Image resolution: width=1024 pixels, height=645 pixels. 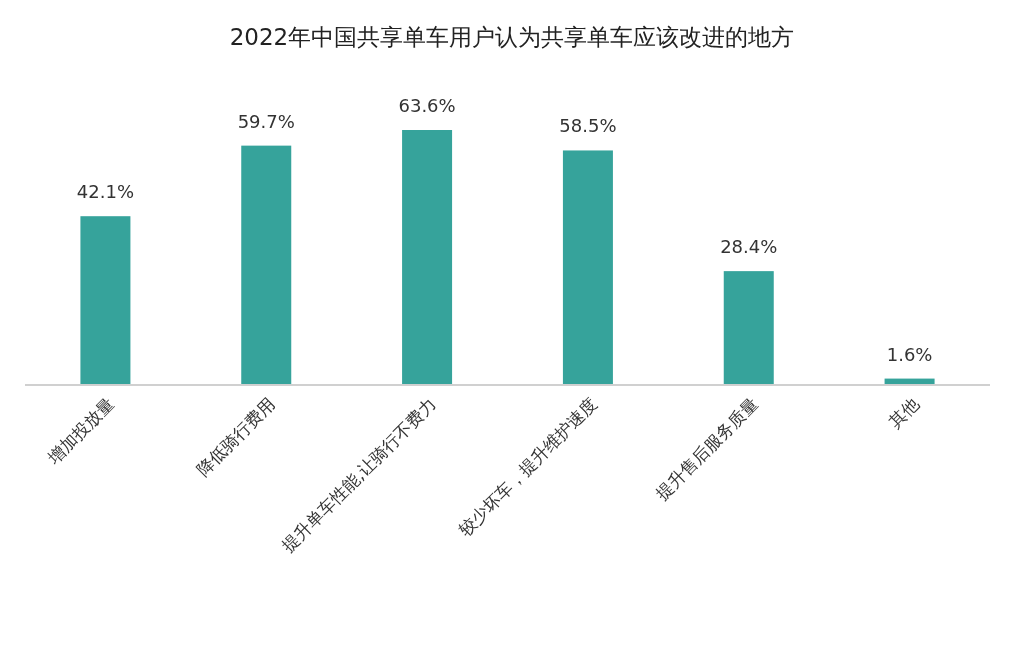 I want to click on data-label: 42.1%, so click(x=105, y=192).